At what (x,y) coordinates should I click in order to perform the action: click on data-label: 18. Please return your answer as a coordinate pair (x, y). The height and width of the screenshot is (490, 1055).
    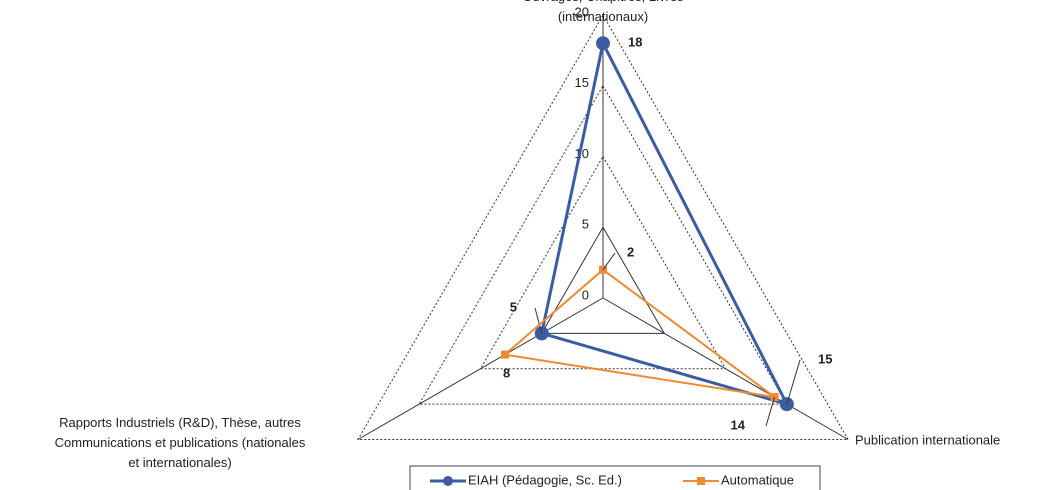
    Looking at the image, I should click on (635, 41).